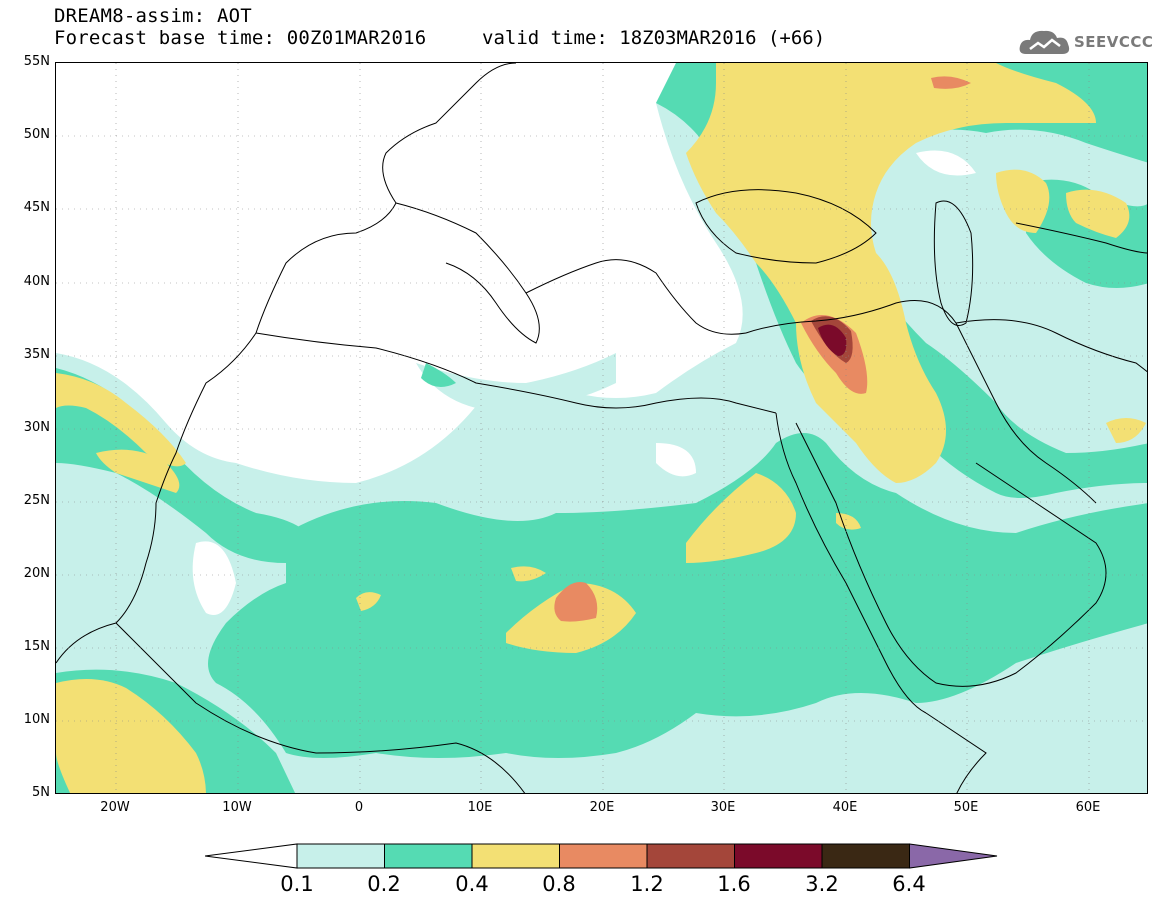  I want to click on cloud-icon, so click(1044, 42).